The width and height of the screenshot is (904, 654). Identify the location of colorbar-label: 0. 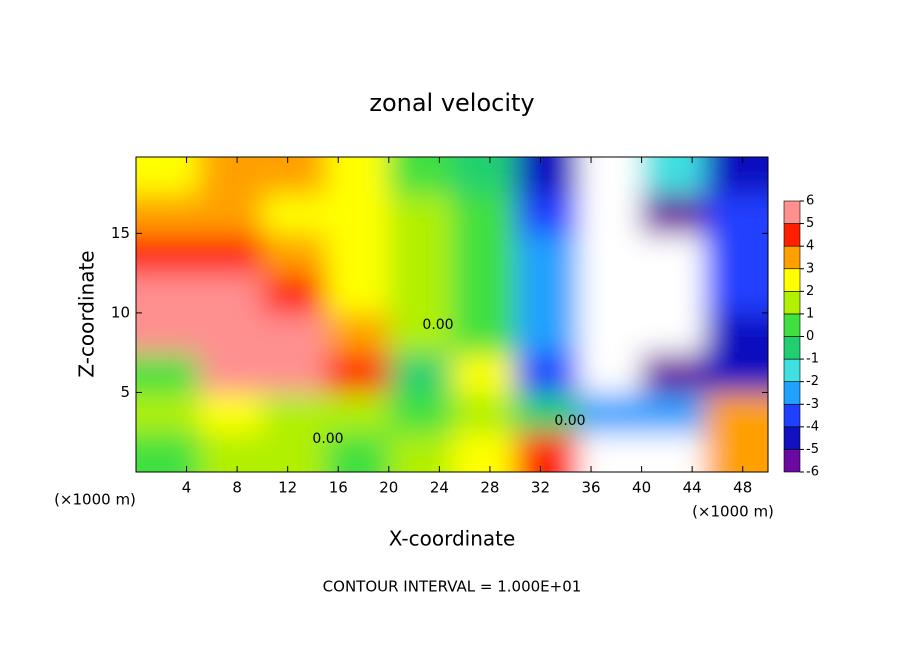
(810, 336).